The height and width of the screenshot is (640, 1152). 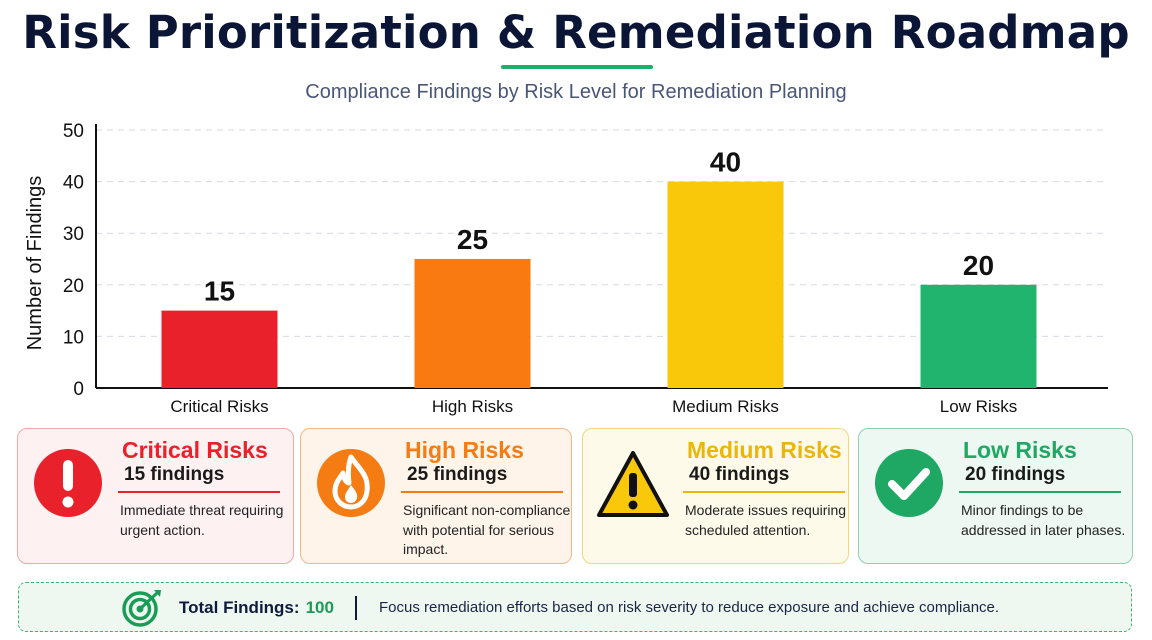 What do you see at coordinates (472, 239) in the screenshot?
I see `data-label: 25` at bounding box center [472, 239].